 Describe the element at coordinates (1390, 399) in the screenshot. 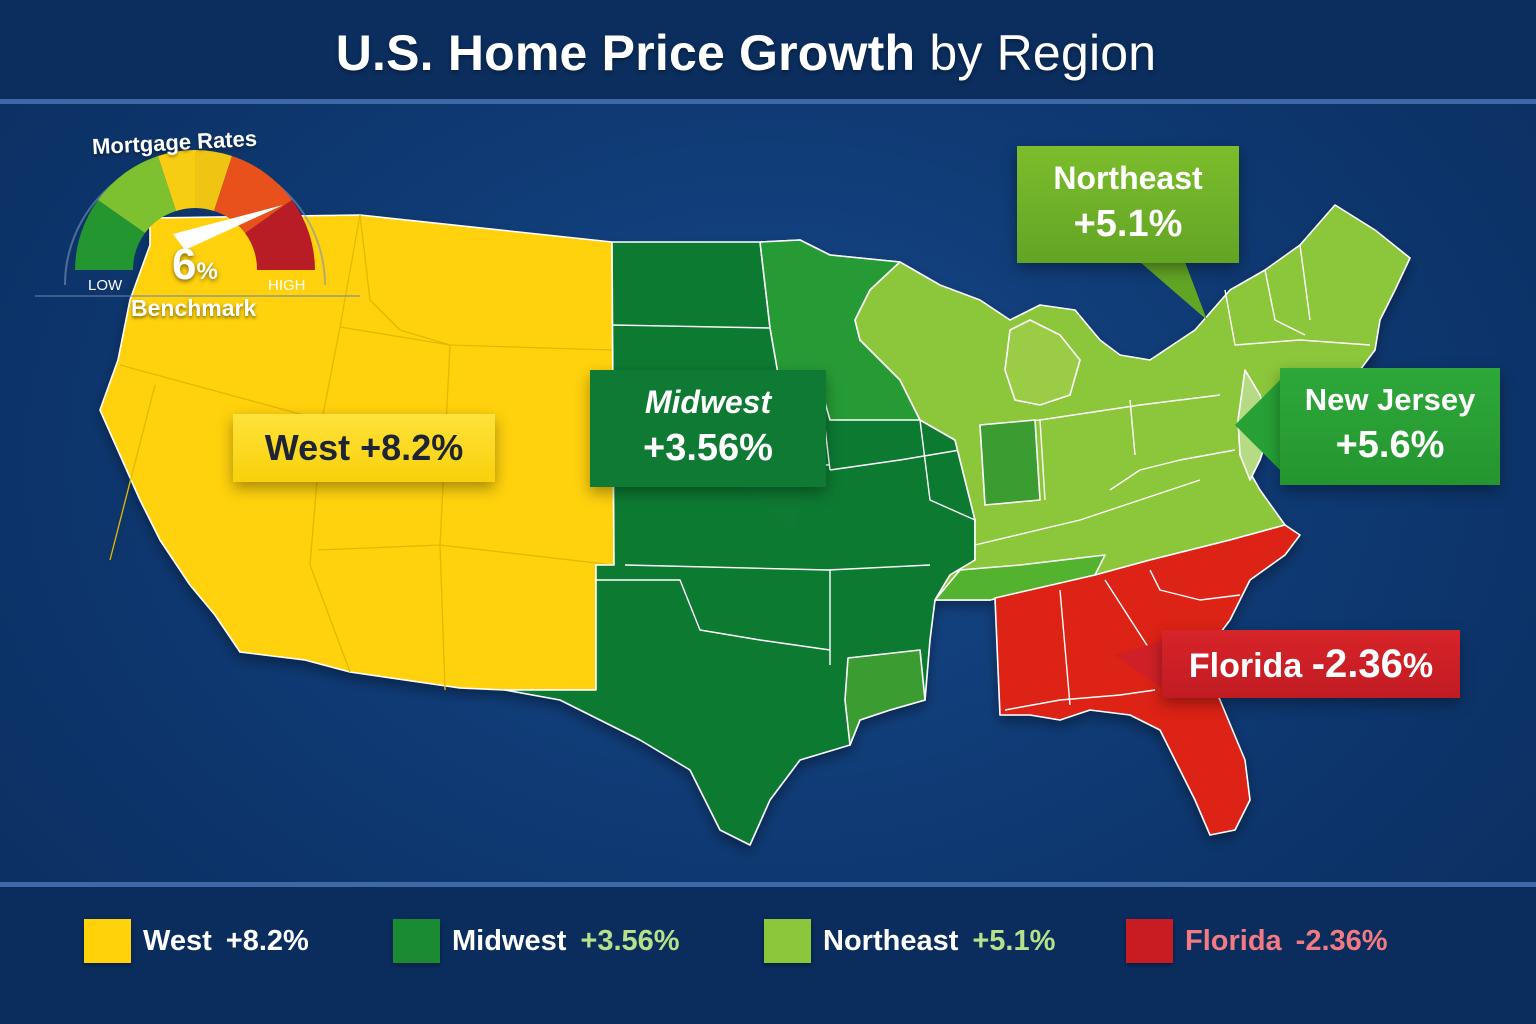

I see `callout-nj-region: New Jersey` at that location.